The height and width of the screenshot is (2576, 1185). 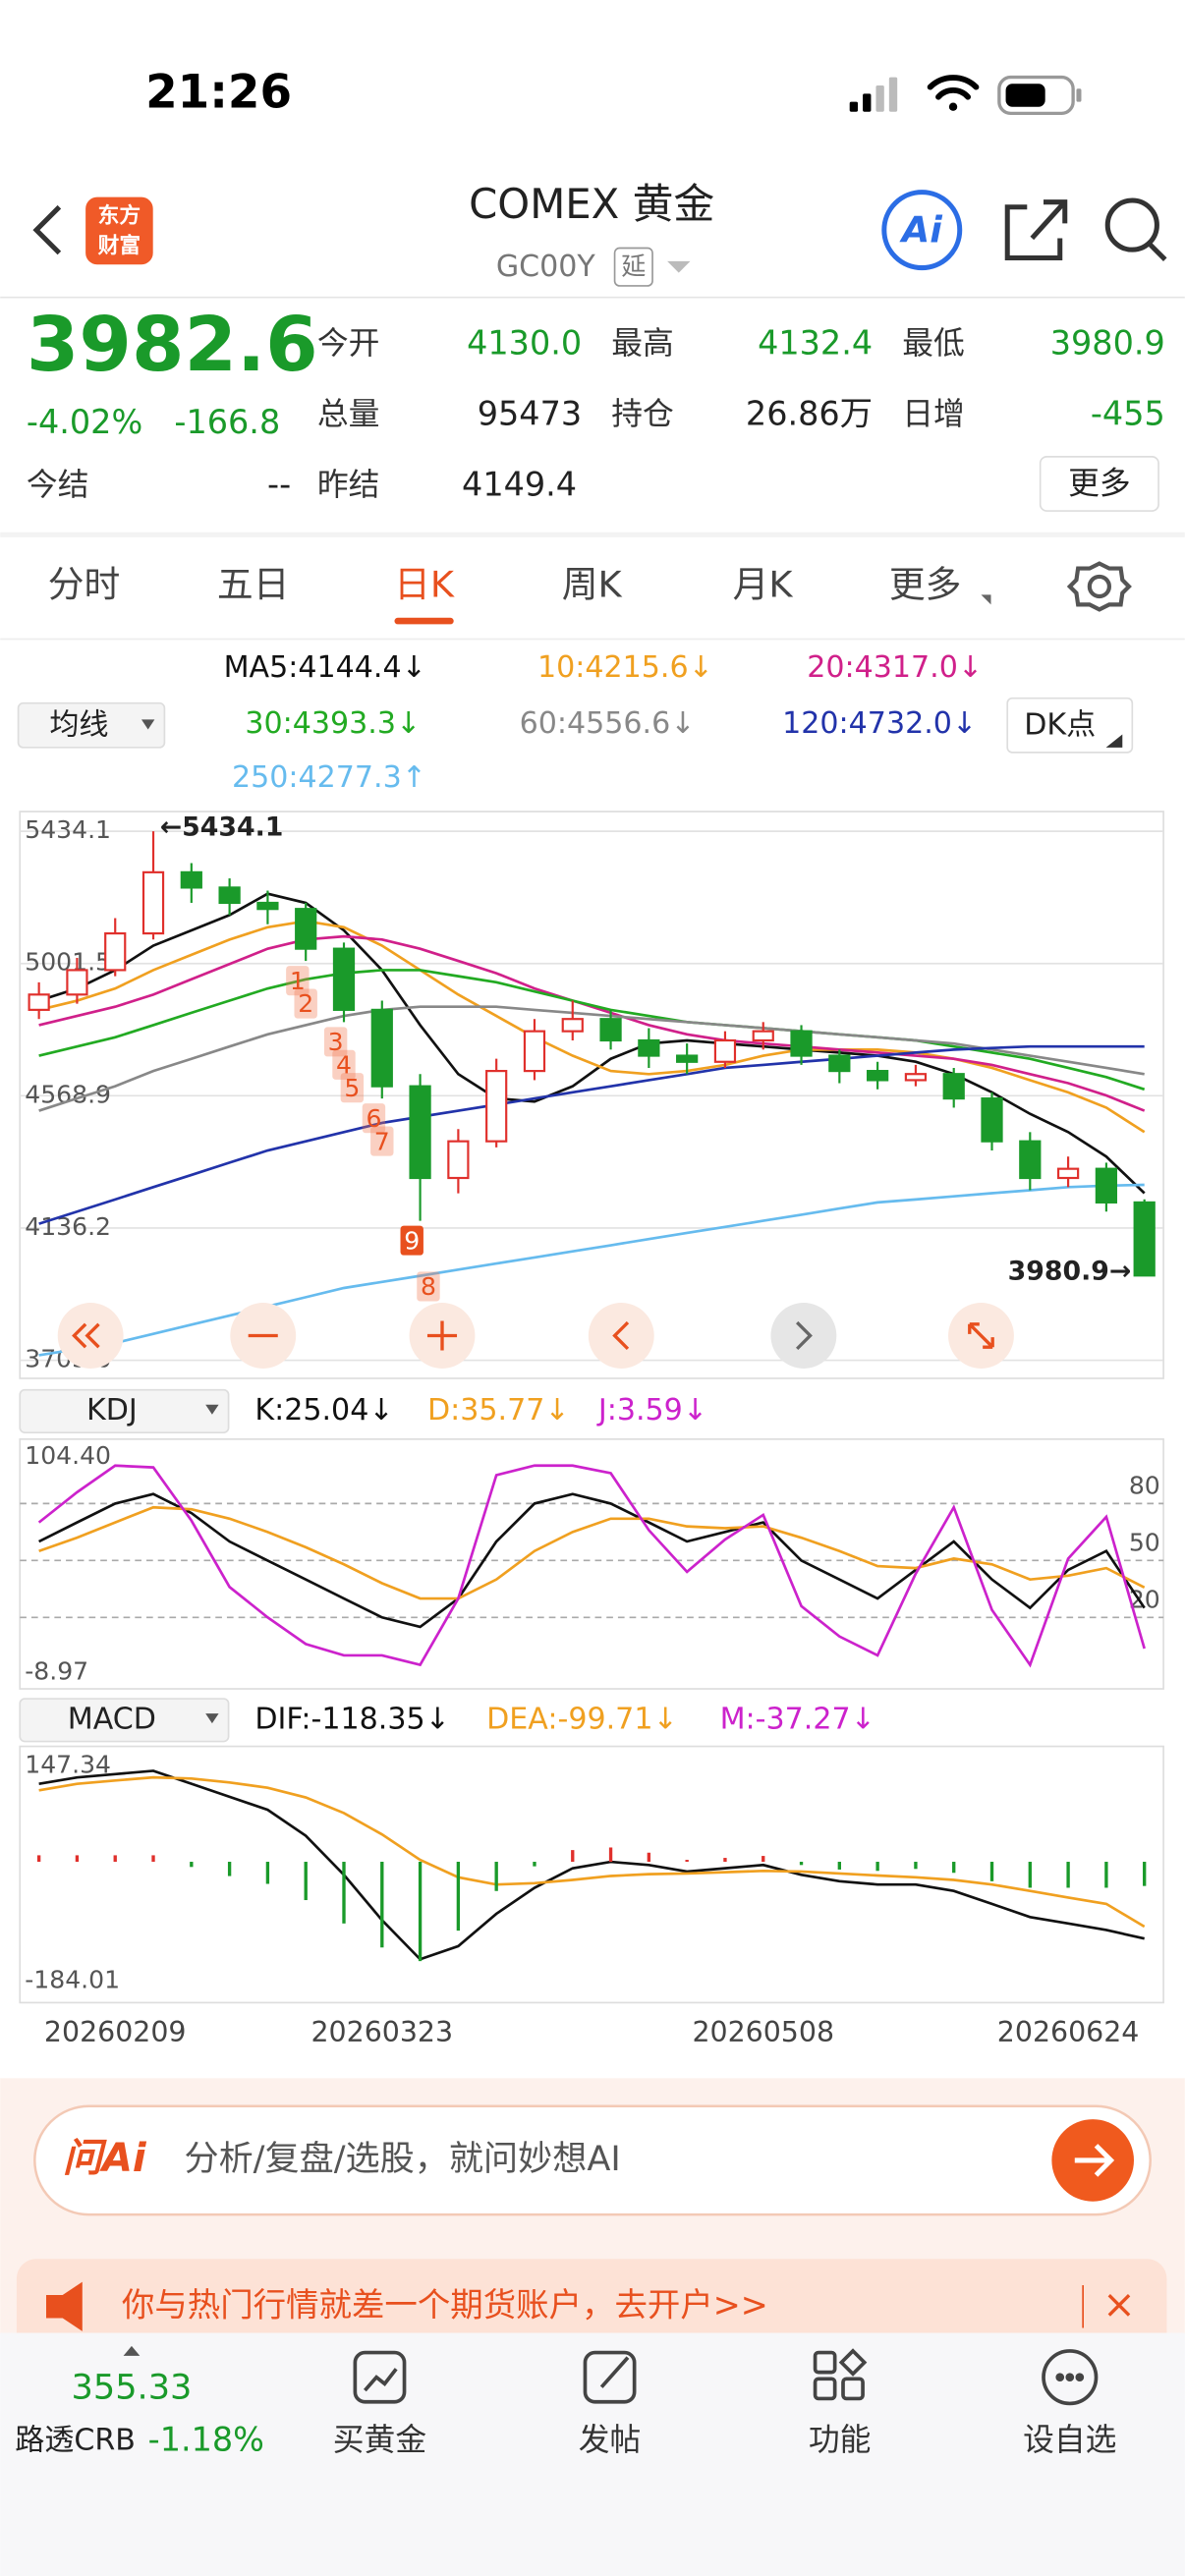 I want to click on ai-button: Ai, so click(x=922, y=230).